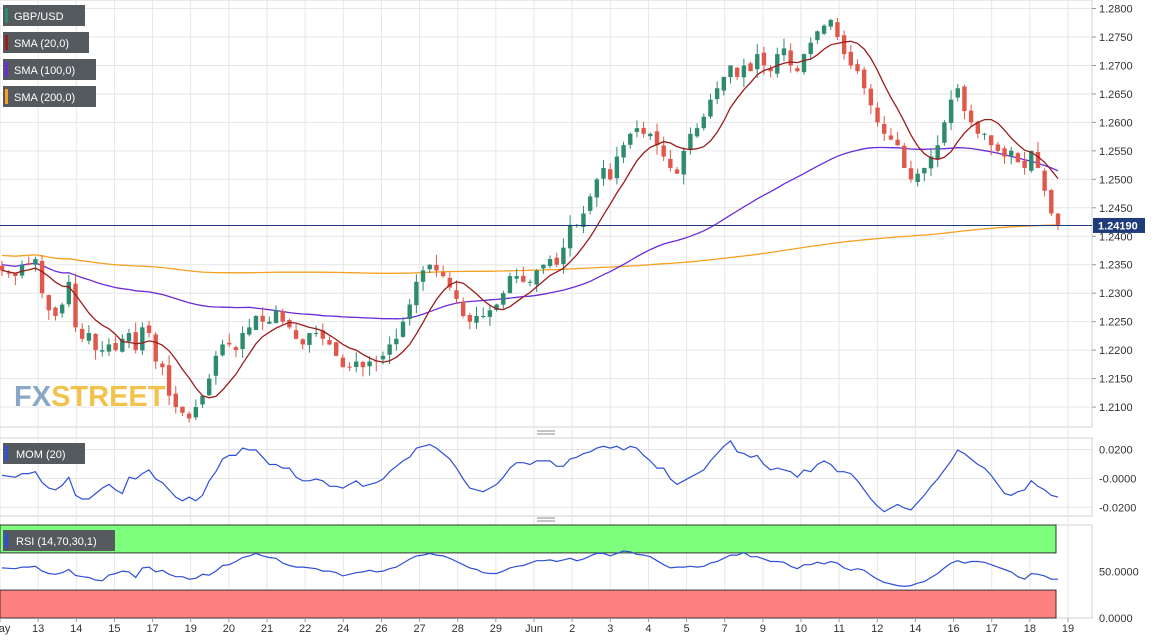 The width and height of the screenshot is (1163, 640). I want to click on legend-gbpusd: GBP/USD, so click(44, 15).